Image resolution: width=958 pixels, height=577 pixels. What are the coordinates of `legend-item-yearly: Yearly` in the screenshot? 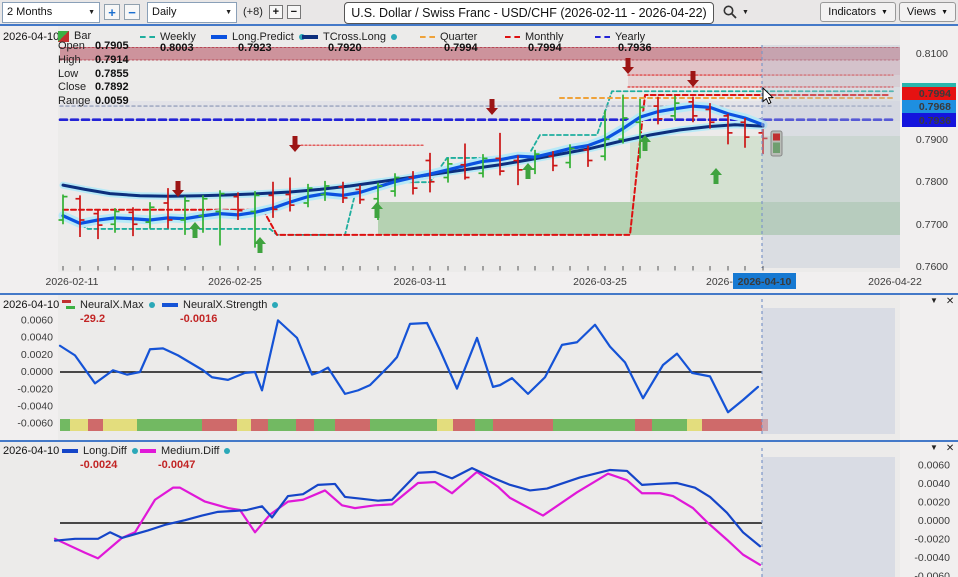 It's located at (620, 37).